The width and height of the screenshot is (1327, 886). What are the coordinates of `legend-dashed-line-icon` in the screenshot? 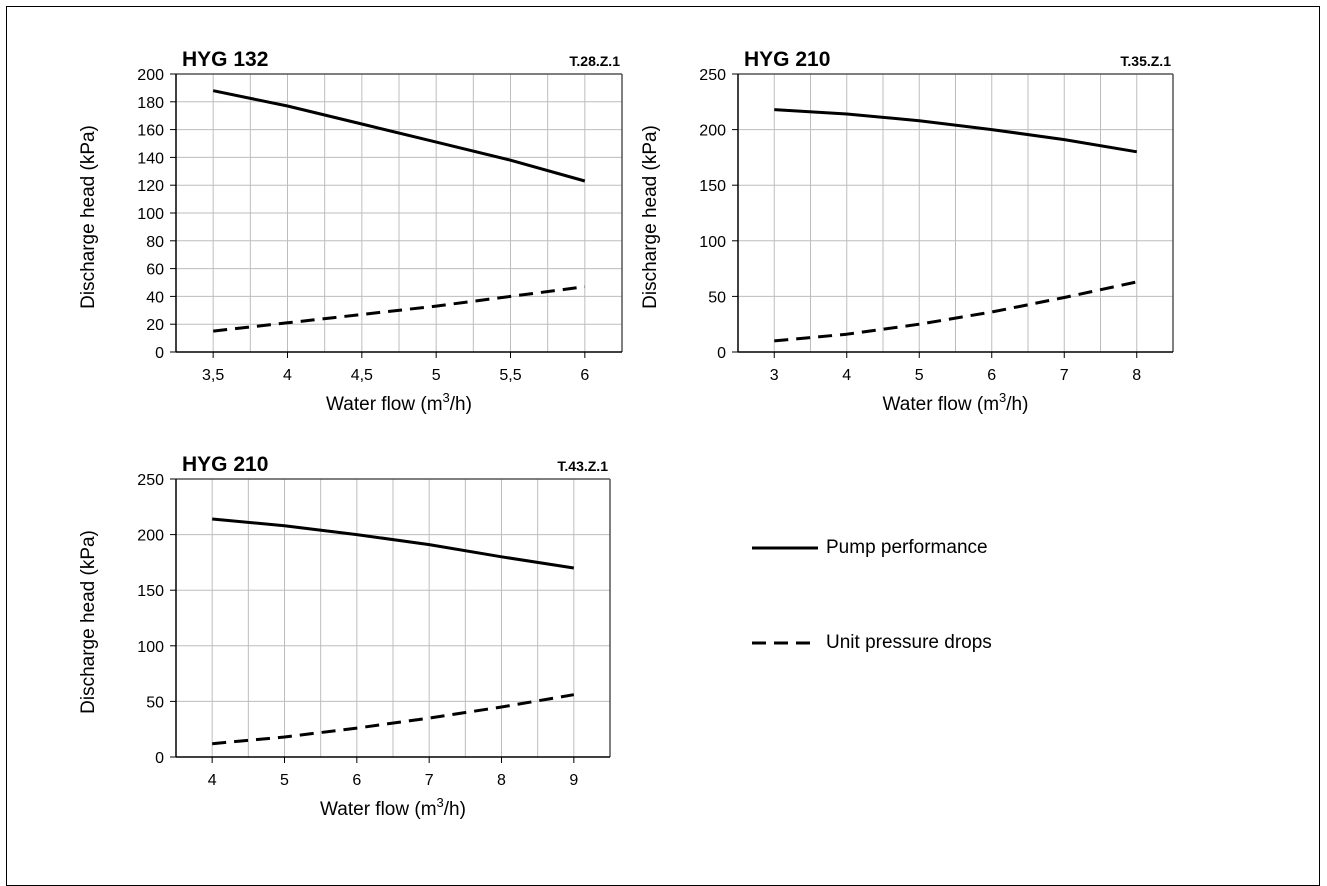 It's located at (785, 643).